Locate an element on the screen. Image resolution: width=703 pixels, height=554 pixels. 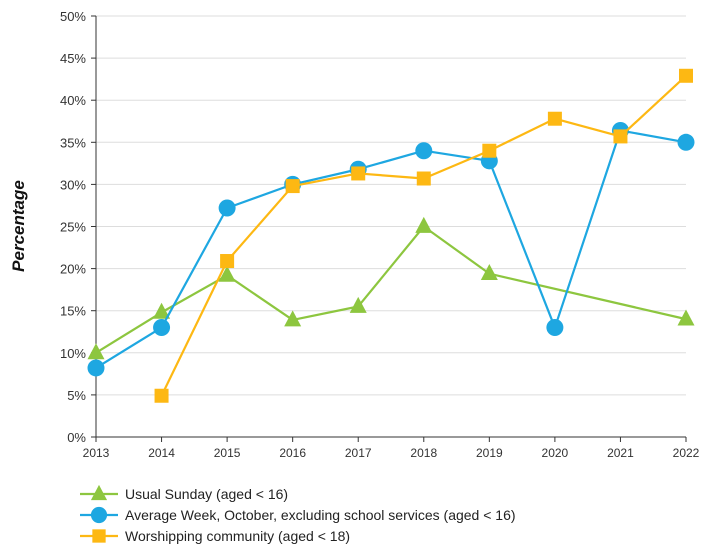
y-tick-label: 30% is located at coordinates (73, 184).